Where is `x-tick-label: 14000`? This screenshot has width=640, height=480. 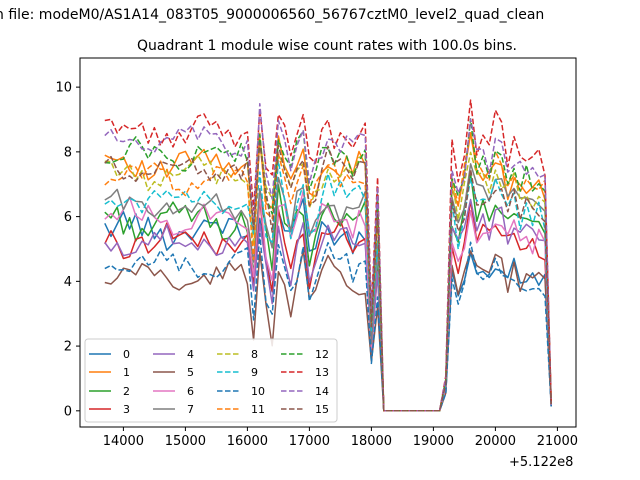 x-tick-label: 14000 is located at coordinates (123, 441).